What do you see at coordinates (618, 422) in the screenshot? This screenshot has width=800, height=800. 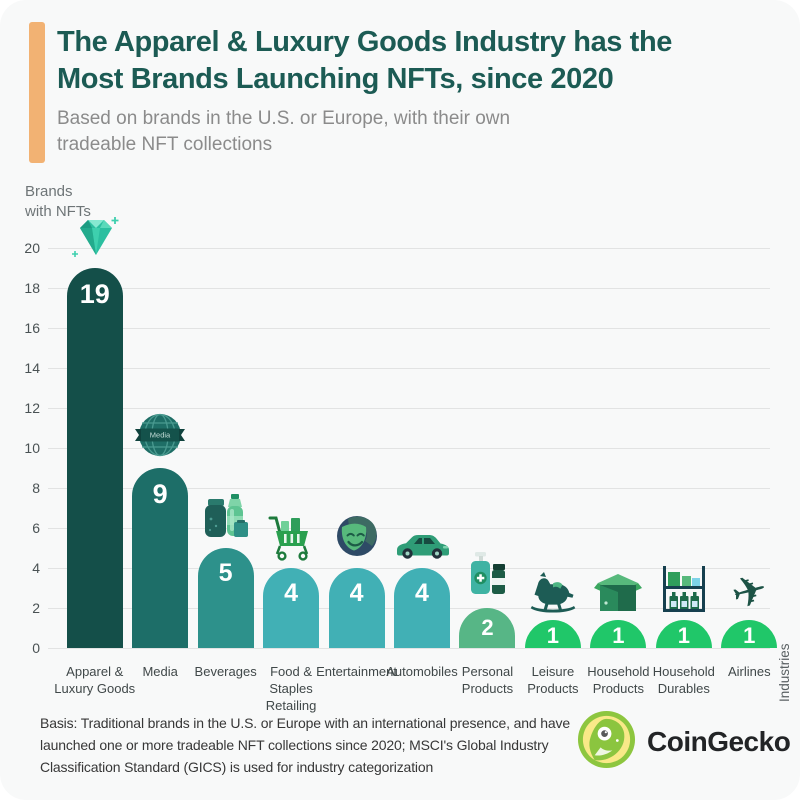 I see `bar-group-household-products: 1` at bounding box center [618, 422].